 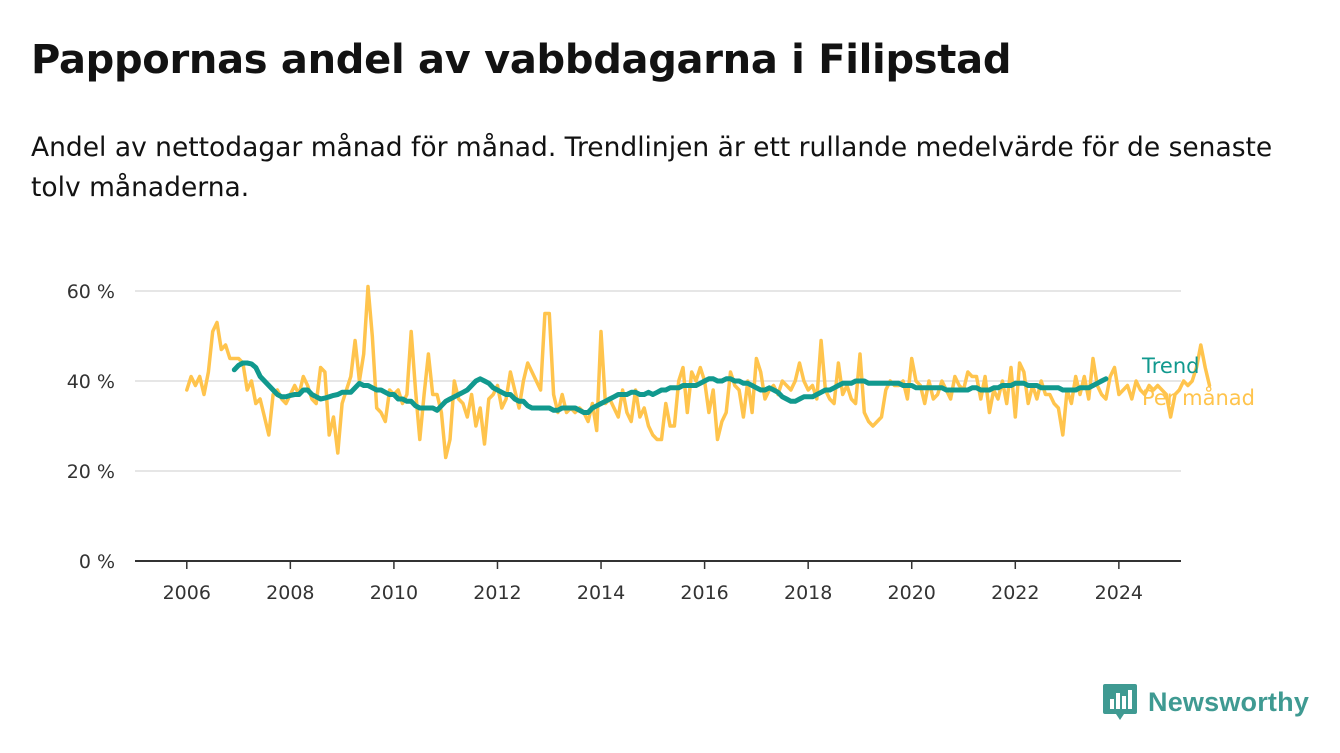 I want to click on x-tick-label: 2006, so click(x=187, y=593).